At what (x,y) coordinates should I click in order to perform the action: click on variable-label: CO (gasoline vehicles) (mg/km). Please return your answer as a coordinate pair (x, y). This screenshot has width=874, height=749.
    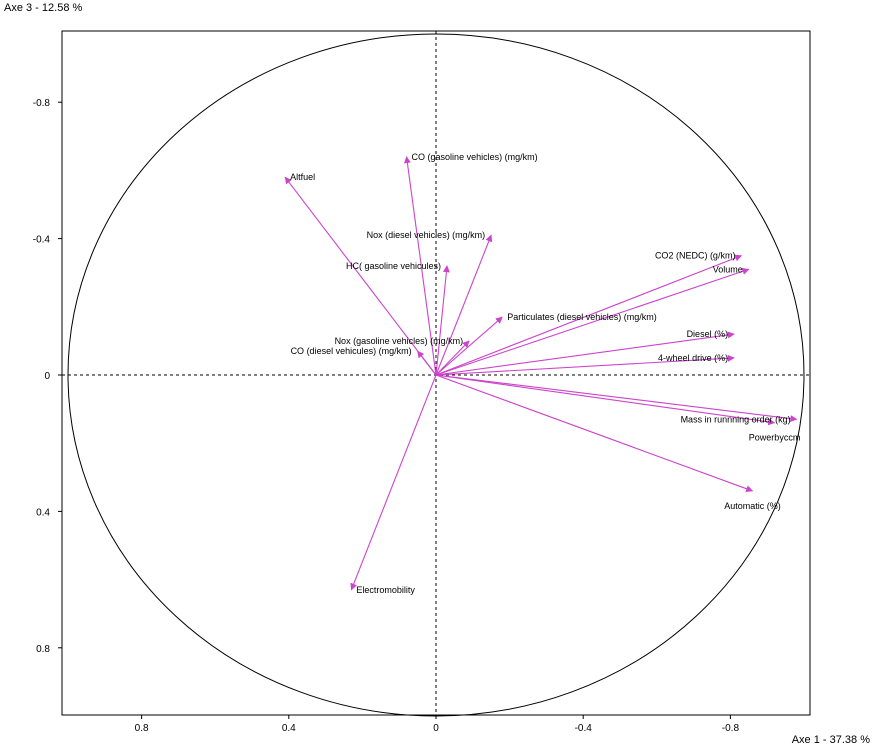
    Looking at the image, I should click on (475, 157).